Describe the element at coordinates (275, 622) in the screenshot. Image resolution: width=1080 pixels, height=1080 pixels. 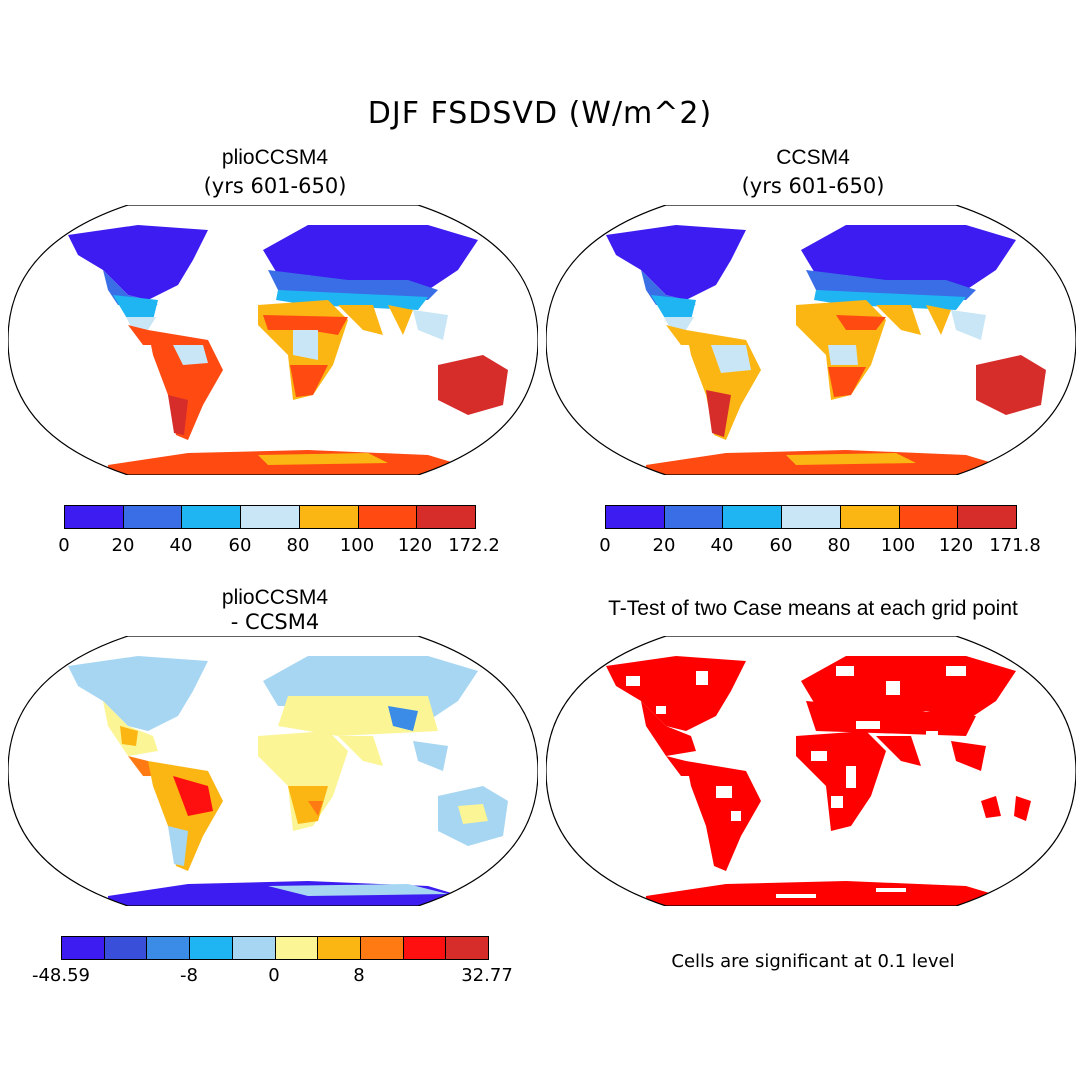
I see `panel-subtitle-bottom-left: - CCSM4` at that location.